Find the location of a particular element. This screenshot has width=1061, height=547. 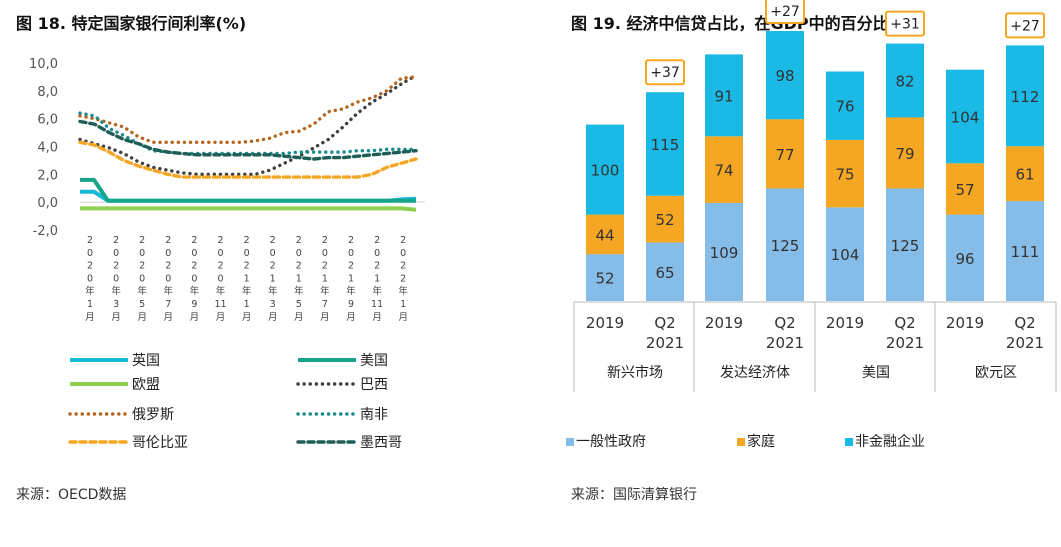

bar-value-label: 115 is located at coordinates (665, 145).